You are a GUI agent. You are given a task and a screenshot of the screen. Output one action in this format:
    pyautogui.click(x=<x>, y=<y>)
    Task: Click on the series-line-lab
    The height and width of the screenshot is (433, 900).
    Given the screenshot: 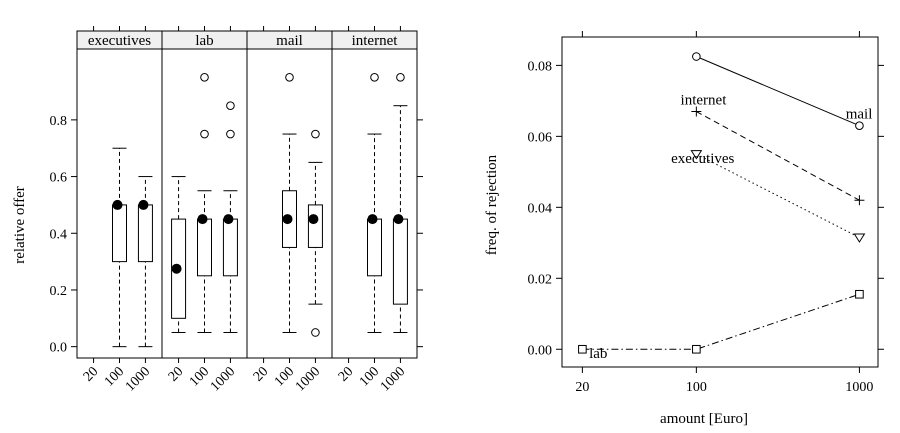 What is the action you would take?
    pyautogui.click(x=721, y=321)
    